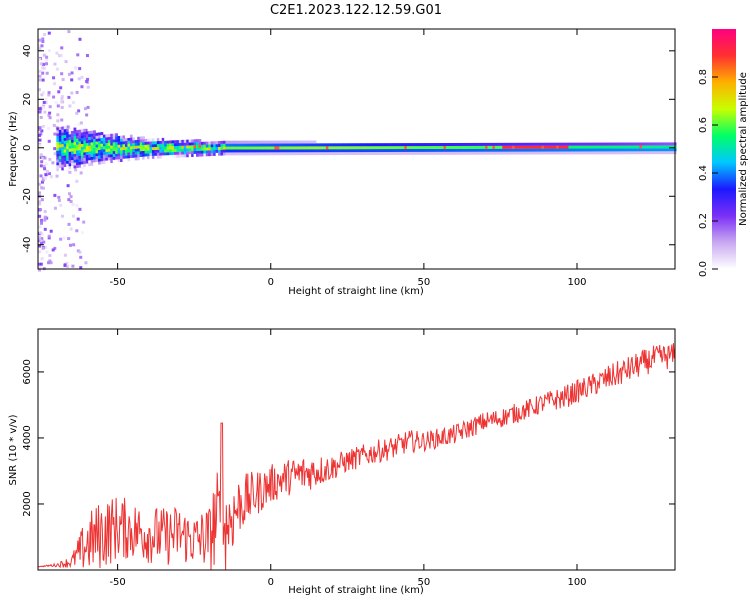  I want to click on snr-y-tick-label: 6000, so click(27, 371).